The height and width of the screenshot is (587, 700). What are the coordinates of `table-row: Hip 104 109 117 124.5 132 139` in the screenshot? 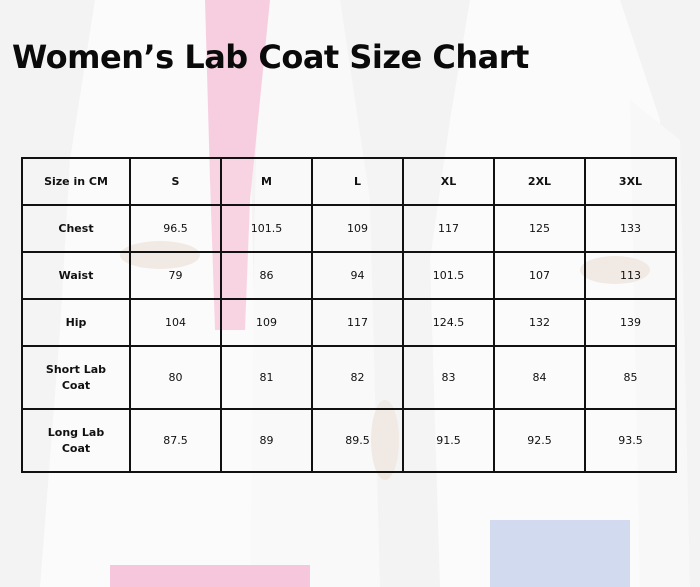 It's located at (349, 322).